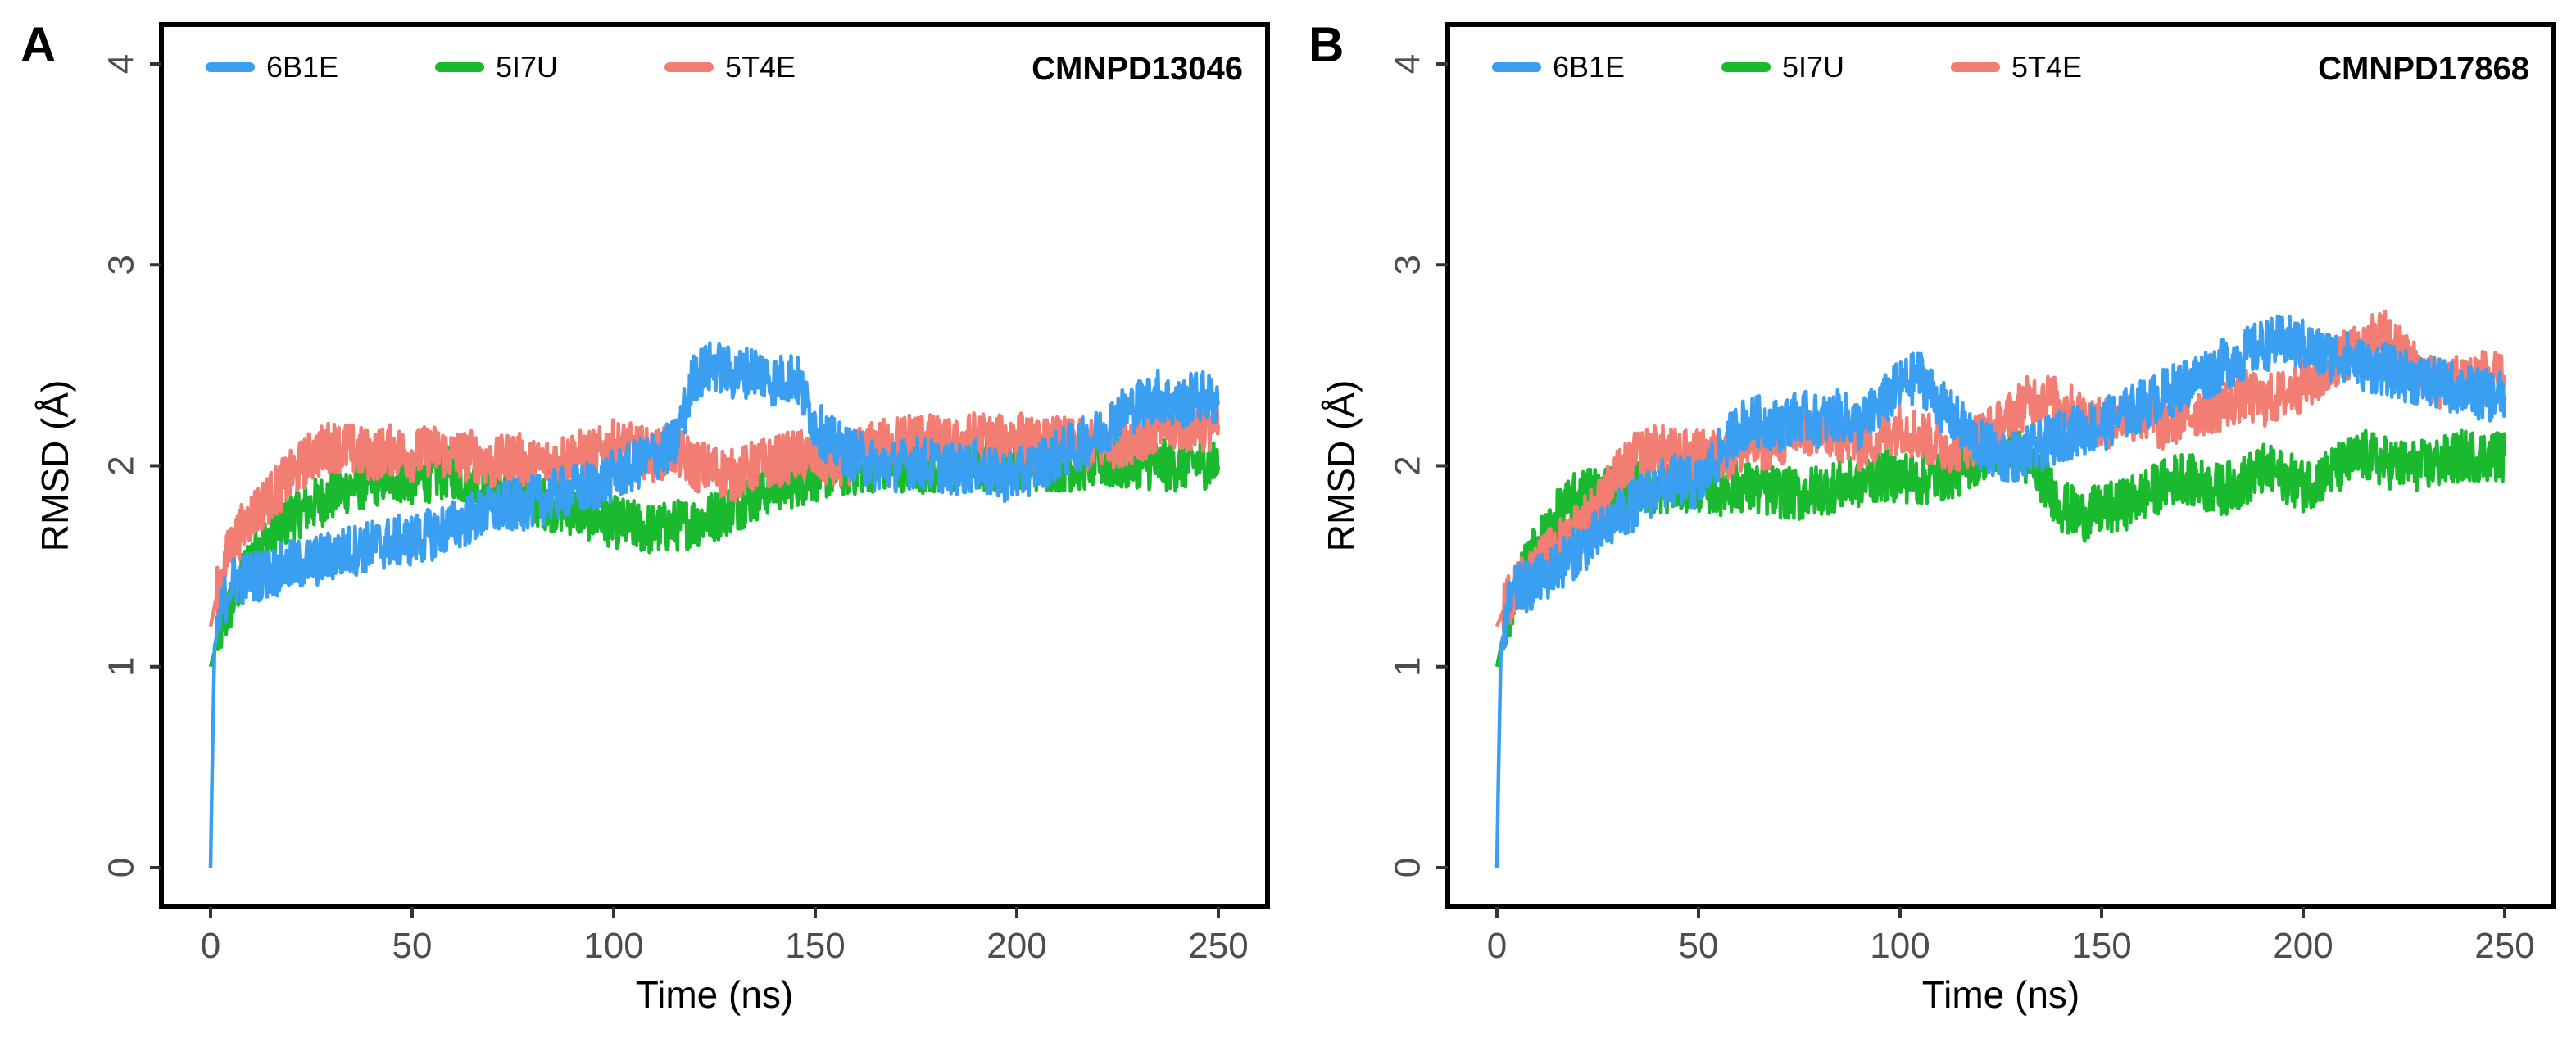  What do you see at coordinates (38, 44) in the screenshot?
I see `panel-letter: A` at bounding box center [38, 44].